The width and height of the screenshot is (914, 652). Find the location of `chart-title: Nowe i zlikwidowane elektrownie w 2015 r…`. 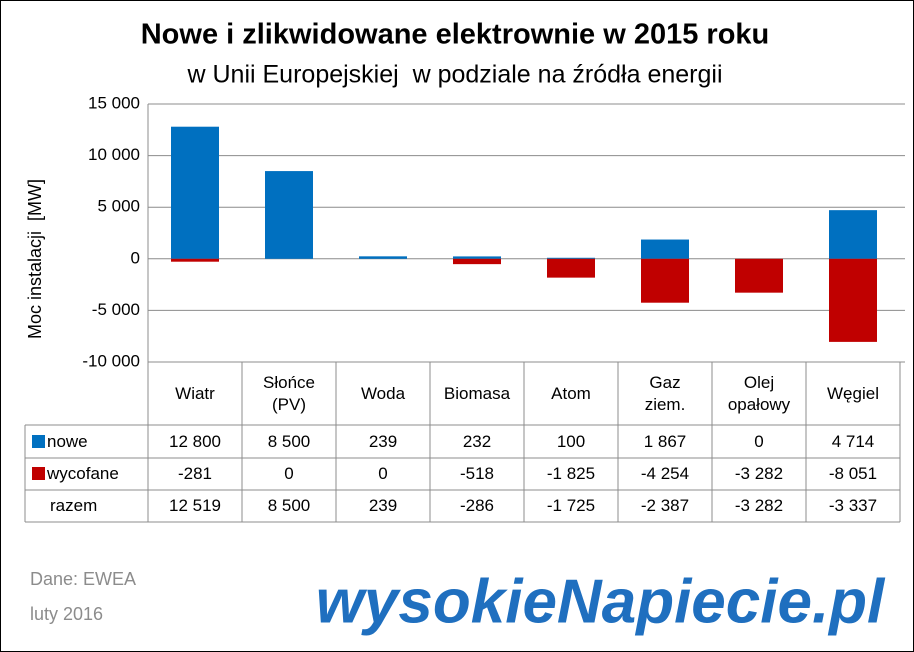

chart-title: Nowe i zlikwidowane elektrownie w 2015 r… is located at coordinates (455, 35).